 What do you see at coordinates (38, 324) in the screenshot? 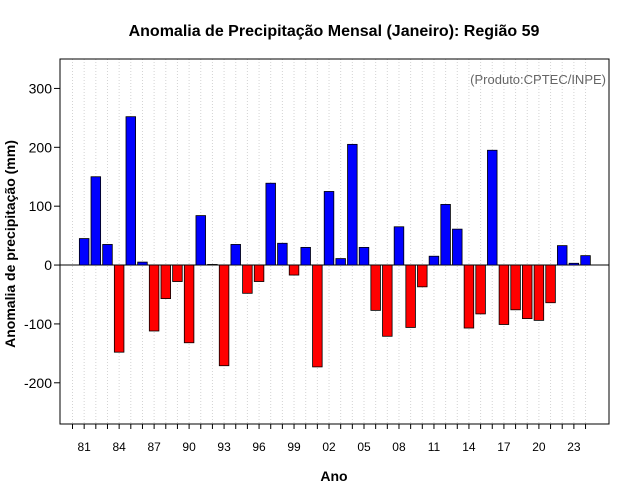
I see `y-tick-label: -100` at bounding box center [38, 324].